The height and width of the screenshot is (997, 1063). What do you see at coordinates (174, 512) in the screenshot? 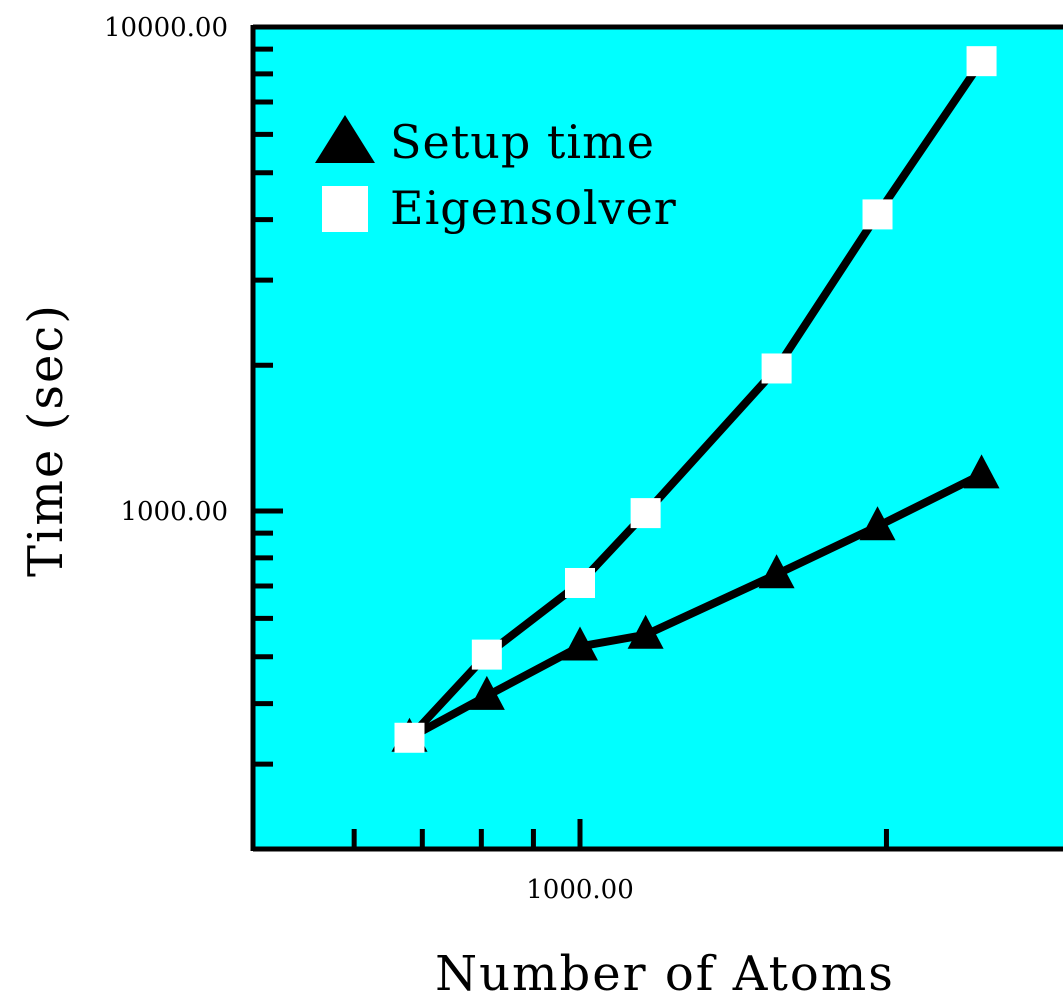
I see `y-tick-label: 1000.00` at bounding box center [174, 512].